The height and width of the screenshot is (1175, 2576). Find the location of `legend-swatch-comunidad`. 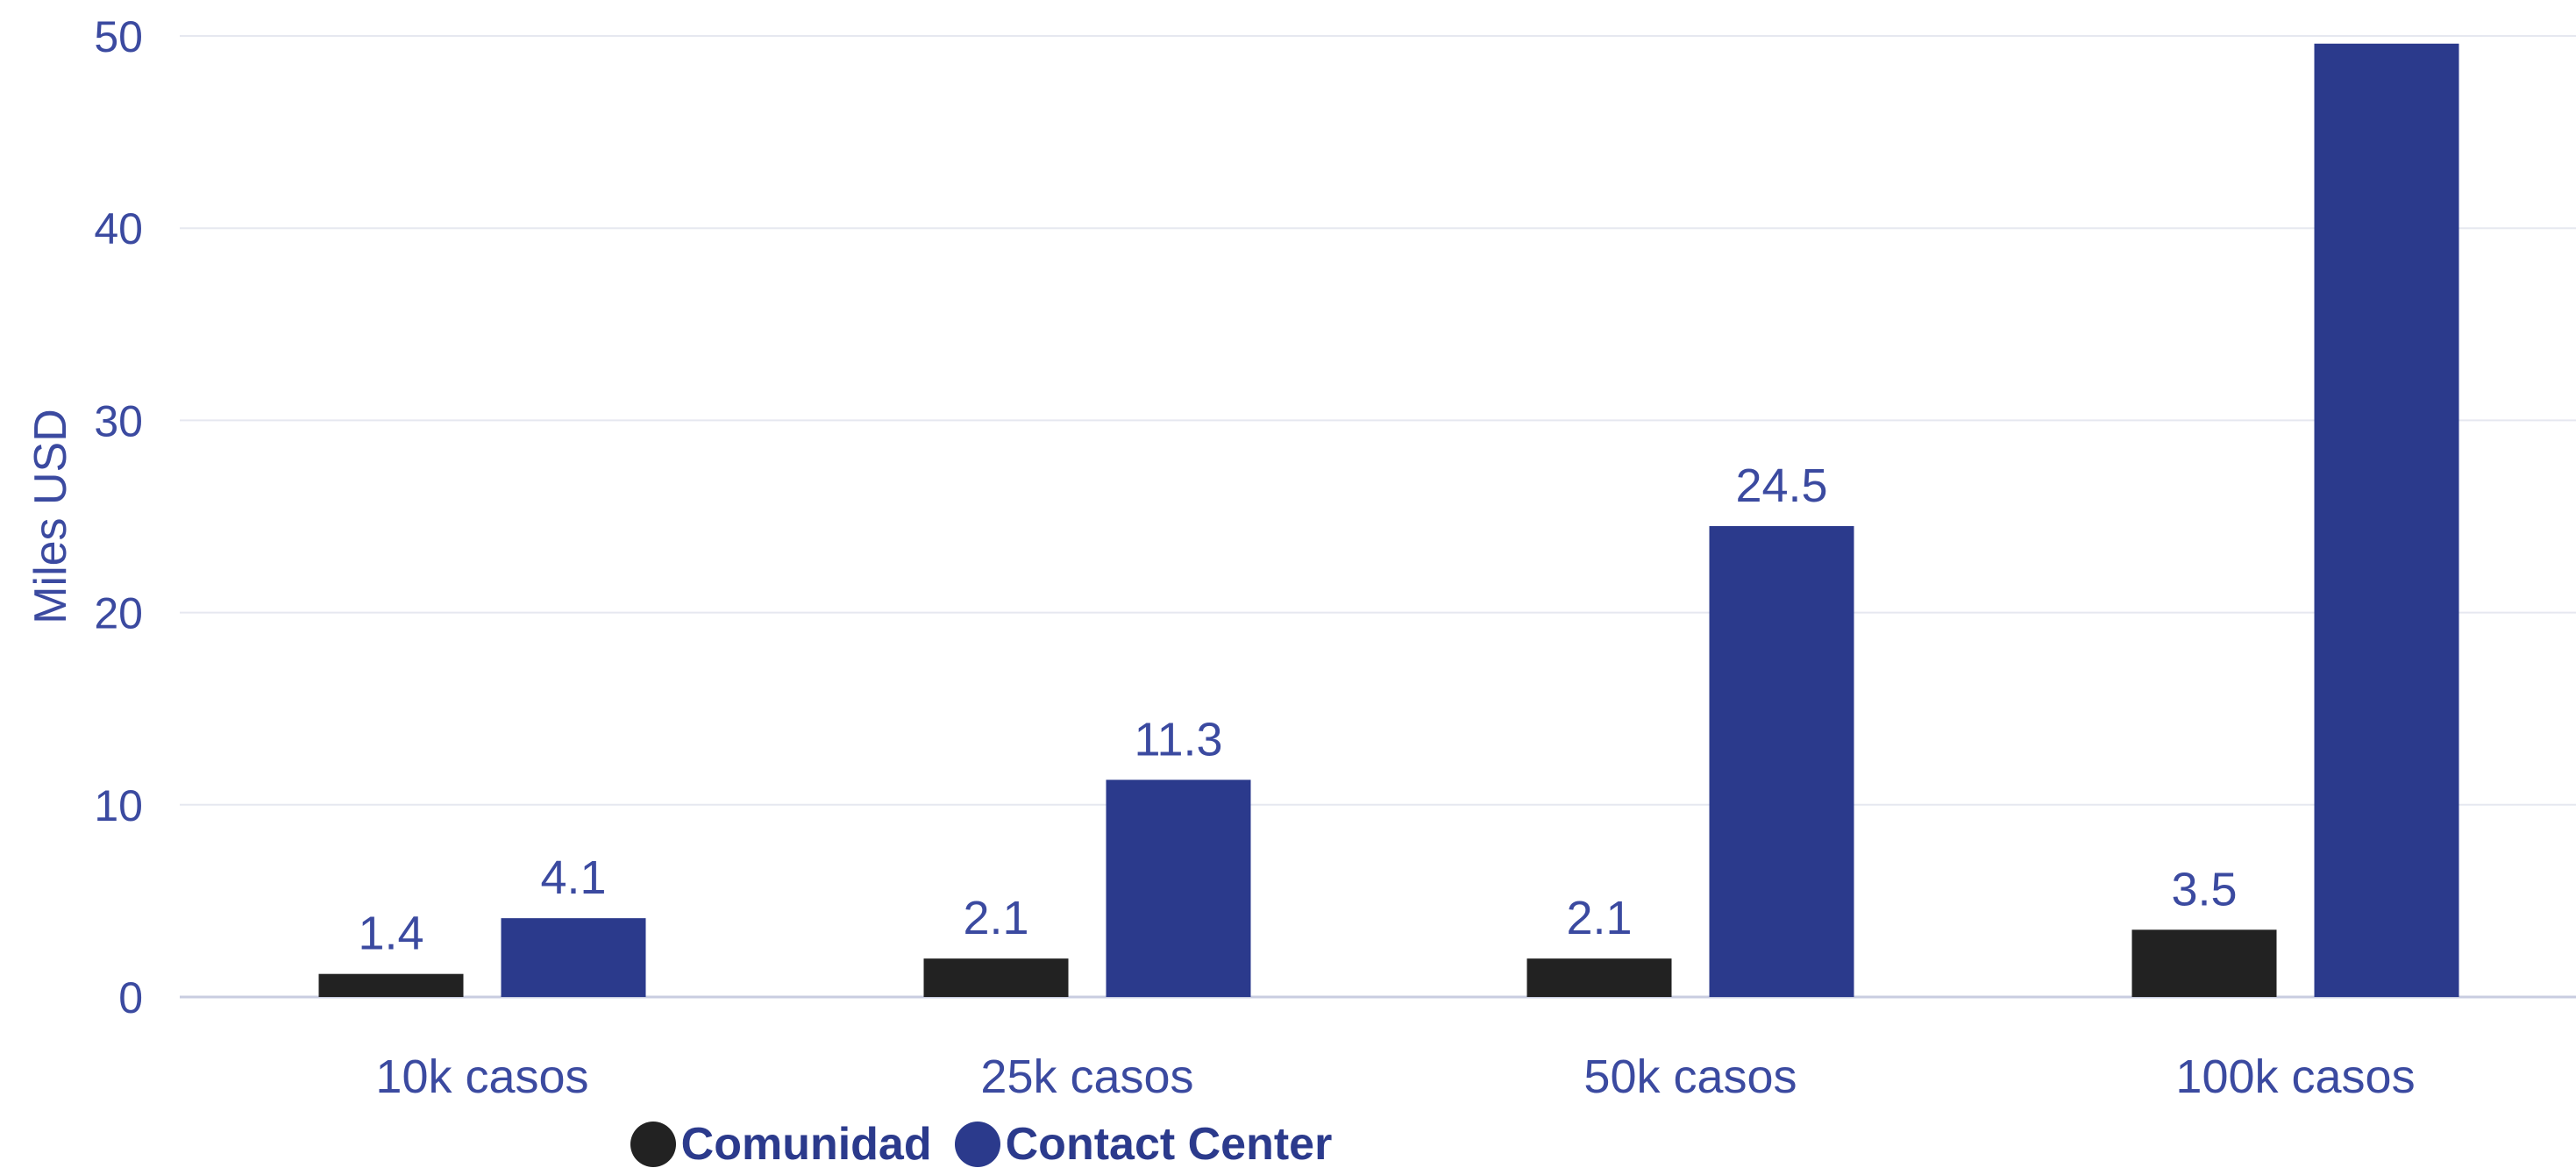

legend-swatch-comunidad is located at coordinates (653, 1145).